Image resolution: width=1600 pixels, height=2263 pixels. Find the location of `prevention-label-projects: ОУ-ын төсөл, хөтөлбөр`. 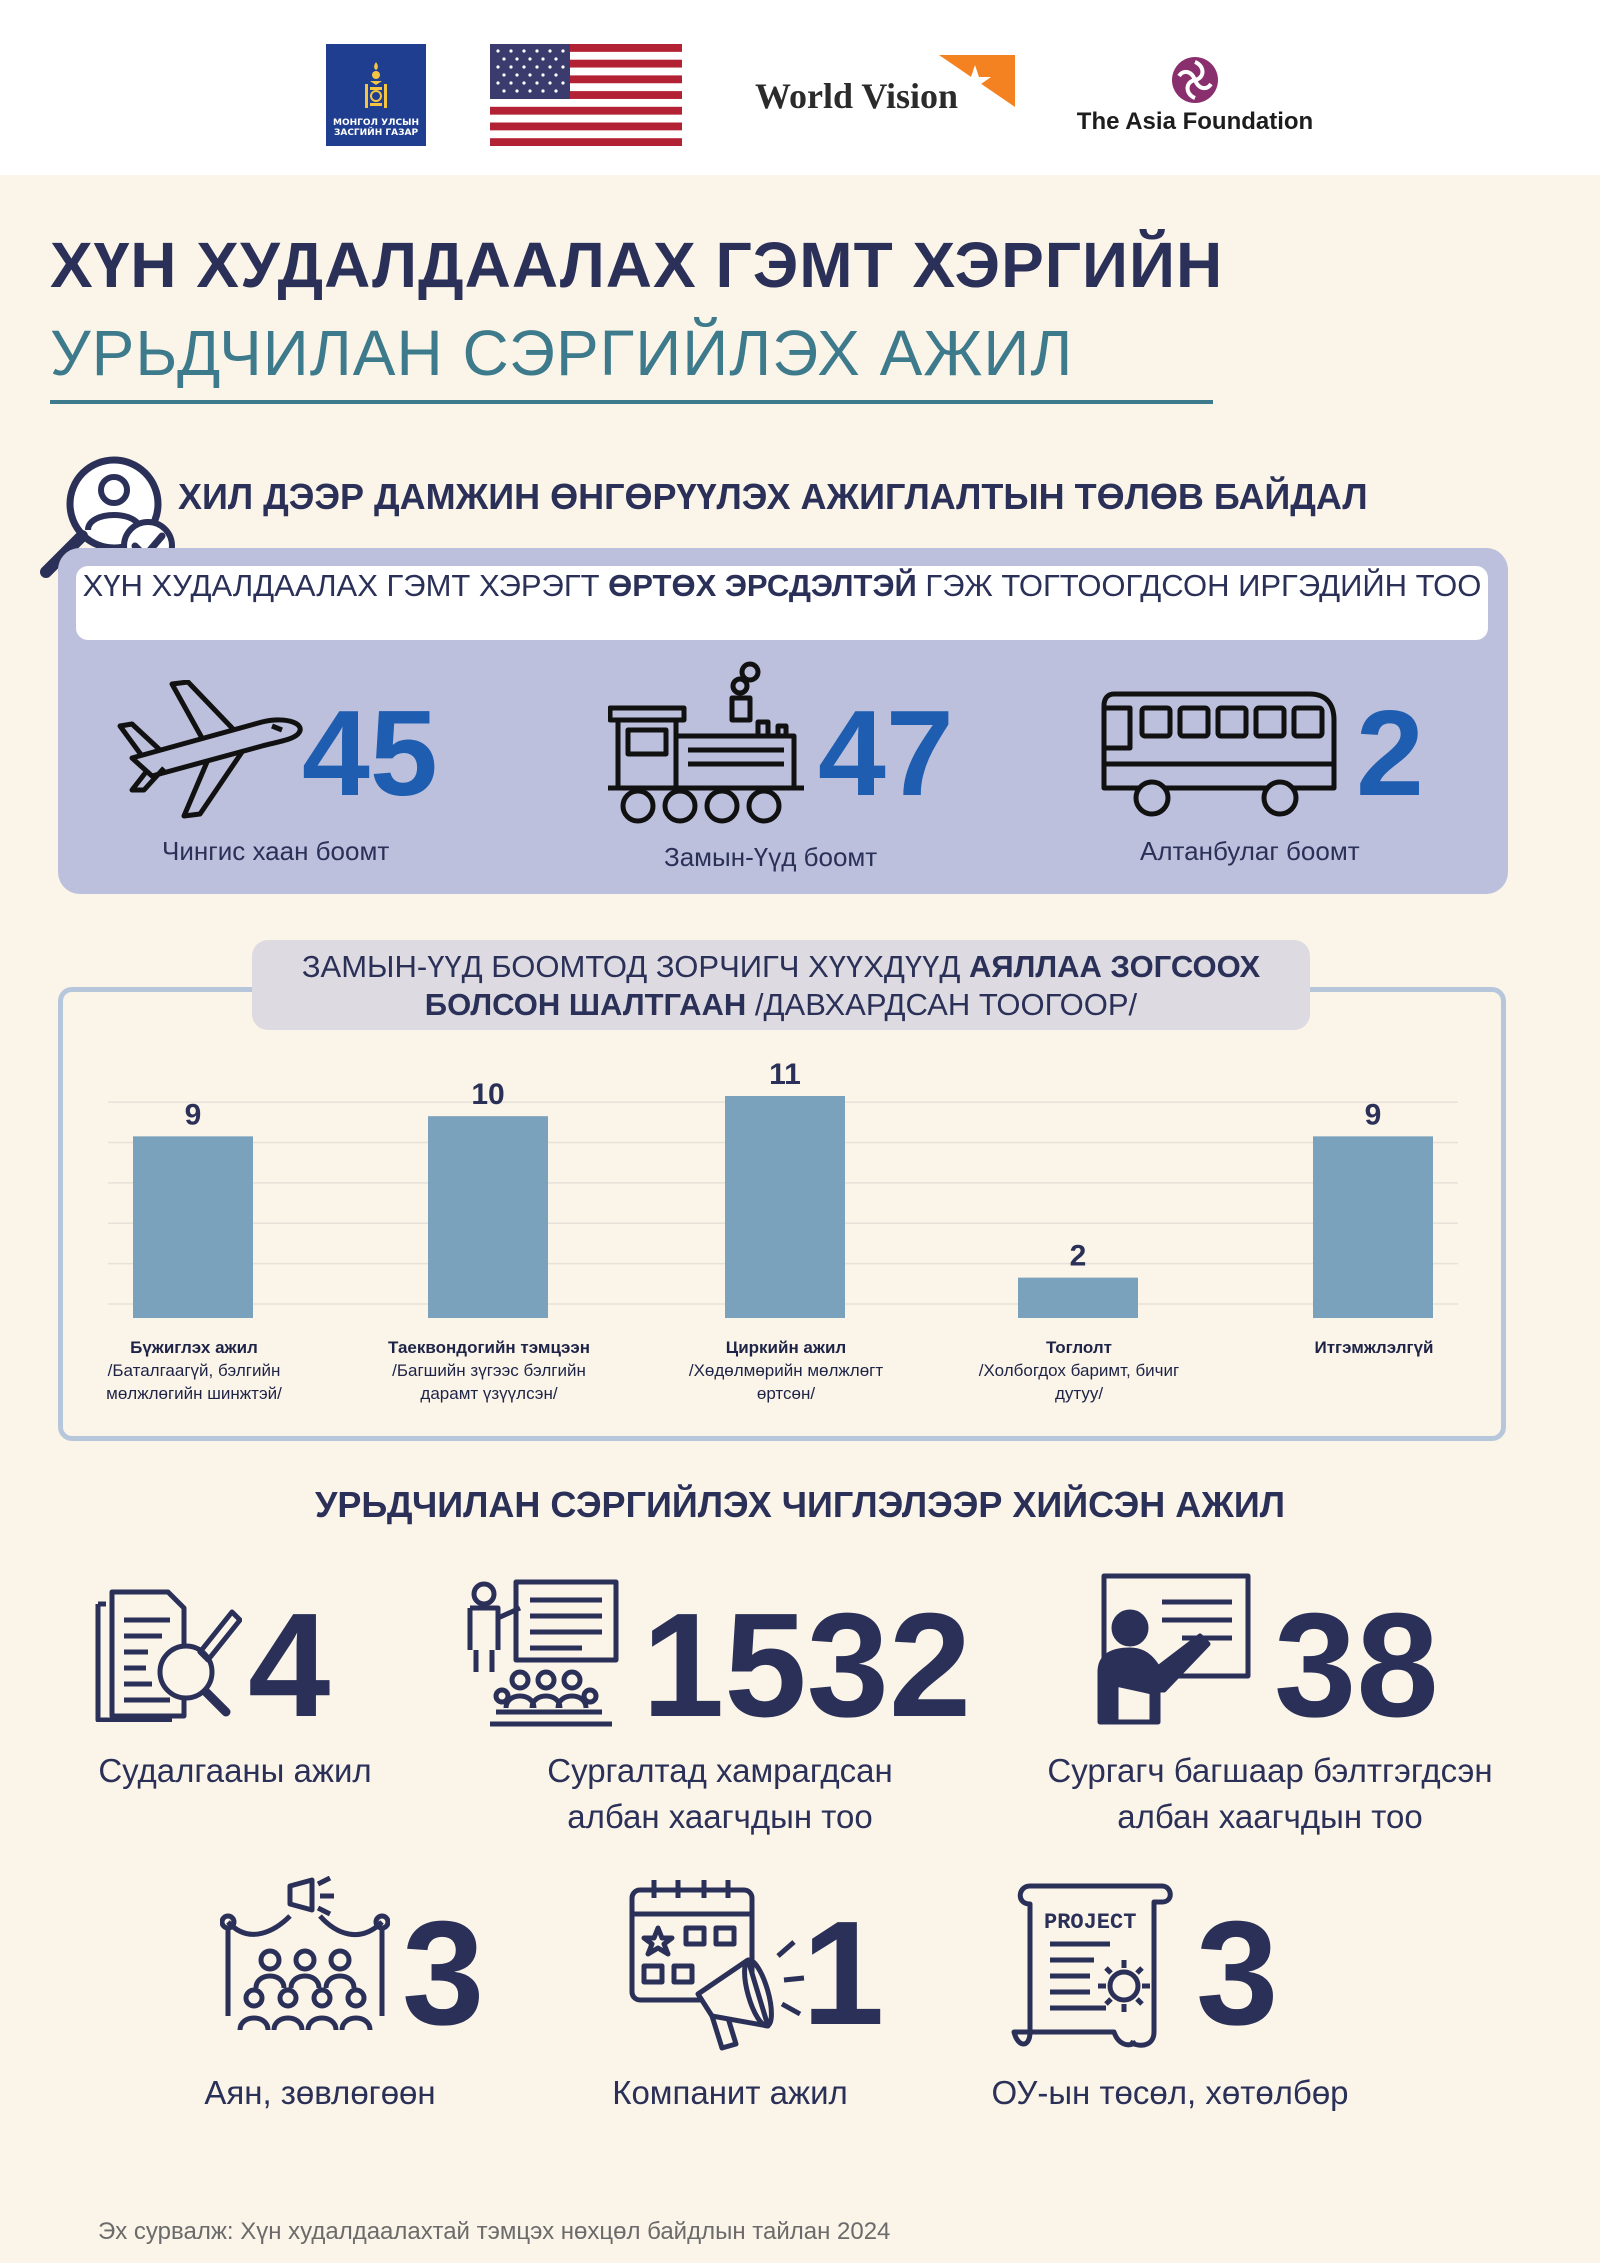

prevention-label-projects: ОУ-ын төсөл, хөтөлбөр is located at coordinates (1170, 2093).